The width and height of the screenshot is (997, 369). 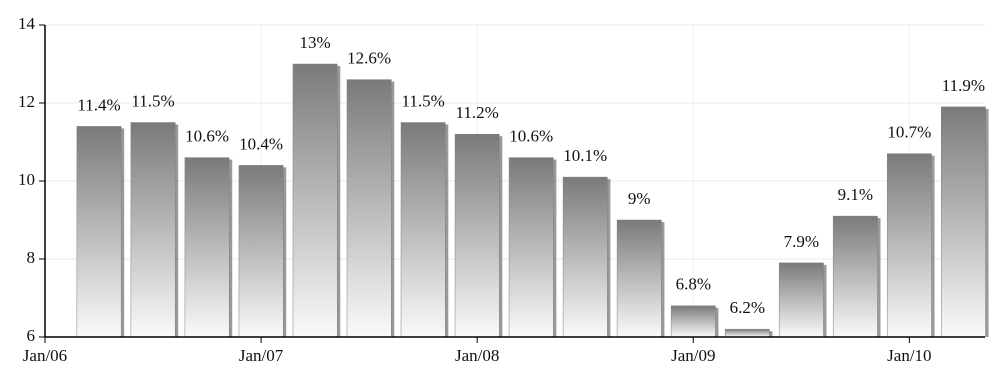 I want to click on x-tick-label: Jan/06, so click(x=45, y=355).